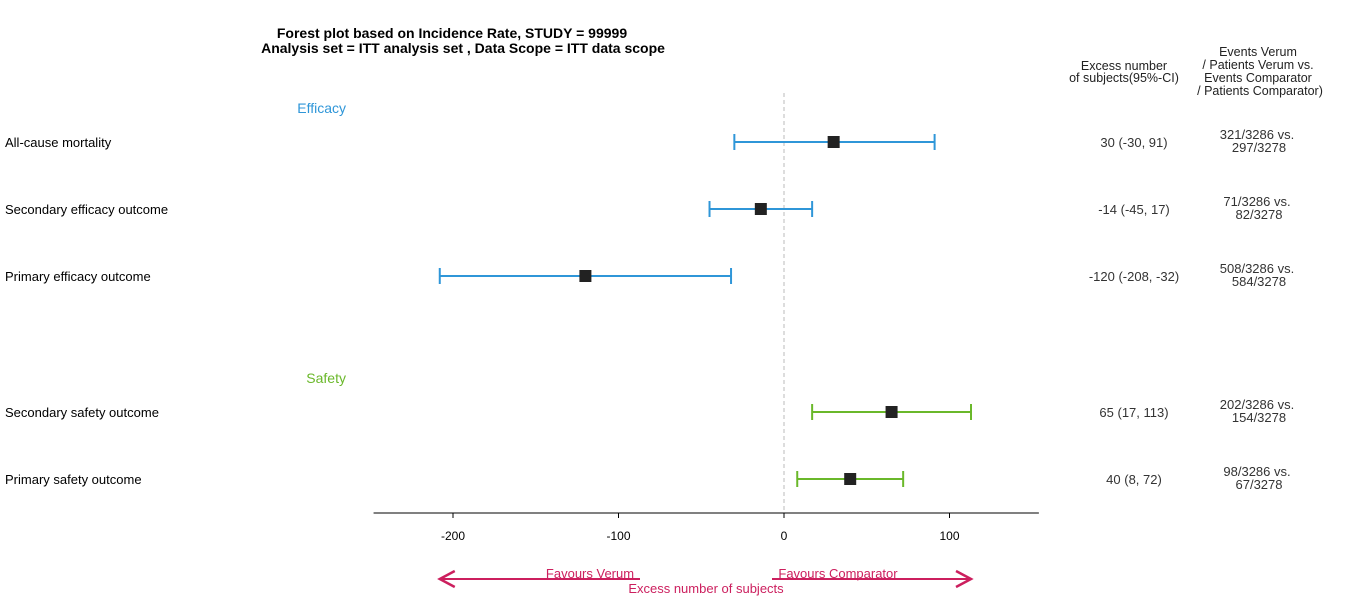 This screenshot has width=1364, height=605. Describe the element at coordinates (1259, 484) in the screenshot. I see `events-comparator-value: 67/3278` at that location.